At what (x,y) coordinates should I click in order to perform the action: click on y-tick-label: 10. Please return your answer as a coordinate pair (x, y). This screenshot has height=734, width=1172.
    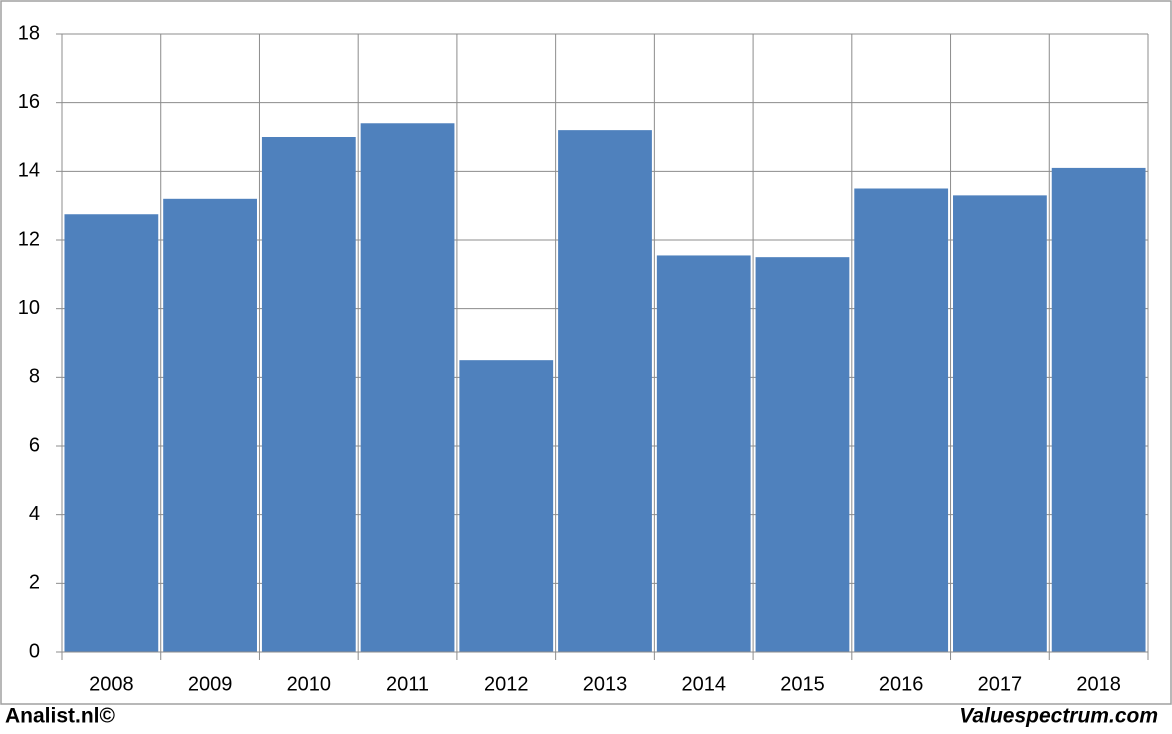
    Looking at the image, I should click on (29, 308).